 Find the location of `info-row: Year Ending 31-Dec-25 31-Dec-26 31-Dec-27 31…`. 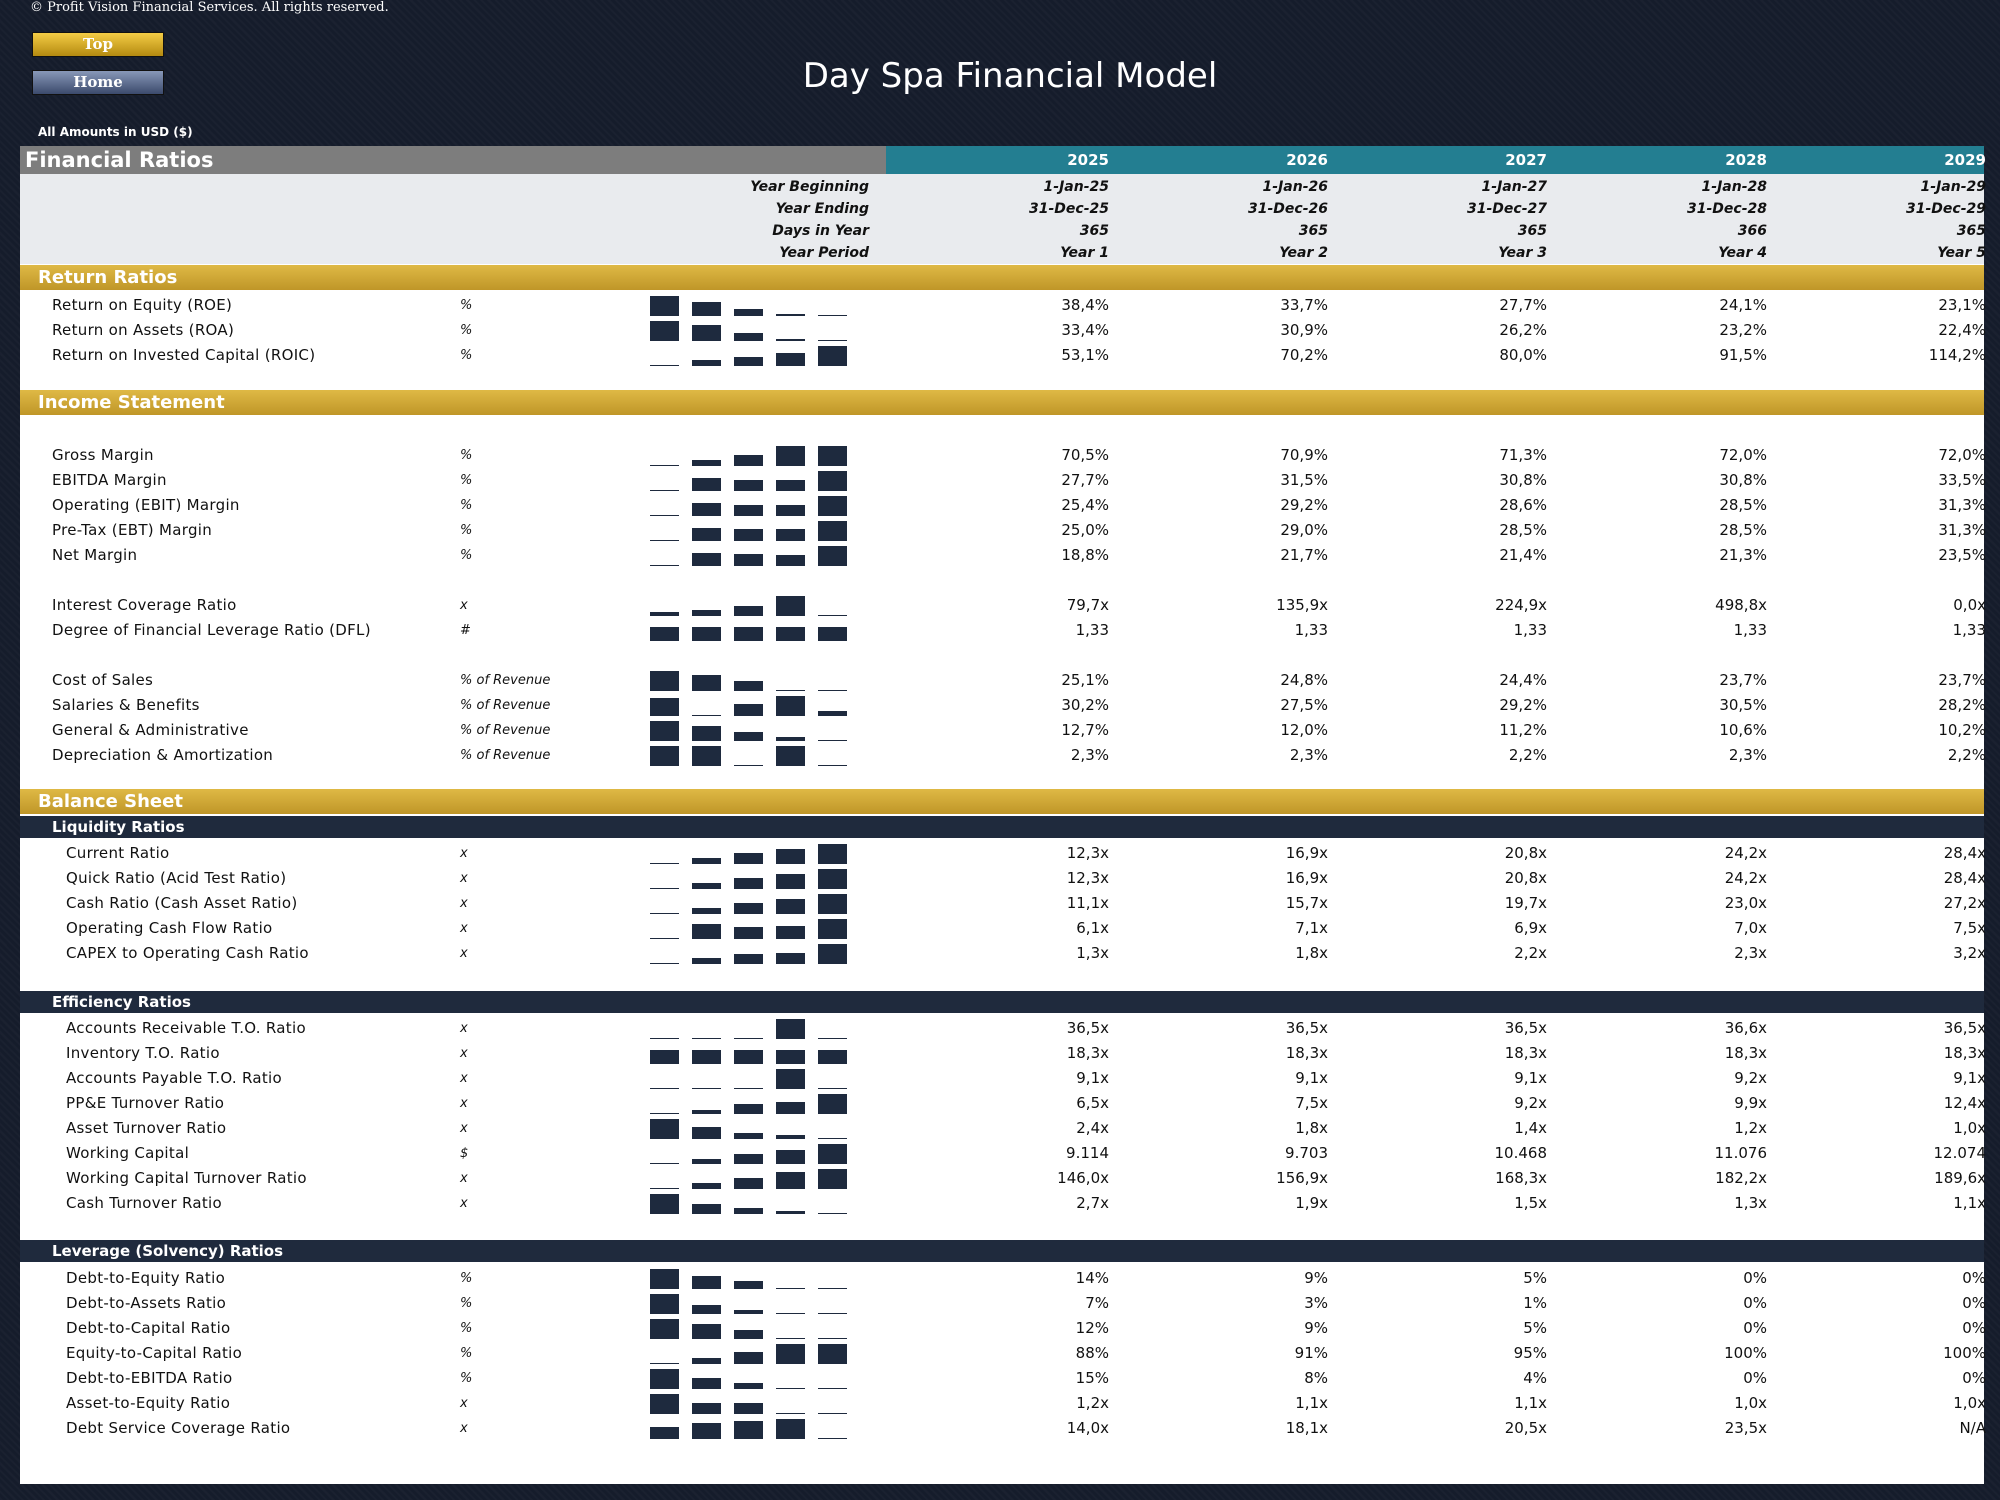

info-row: Year Ending 31-Dec-25 31-Dec-26 31-Dec-27 31… is located at coordinates (1003, 209).